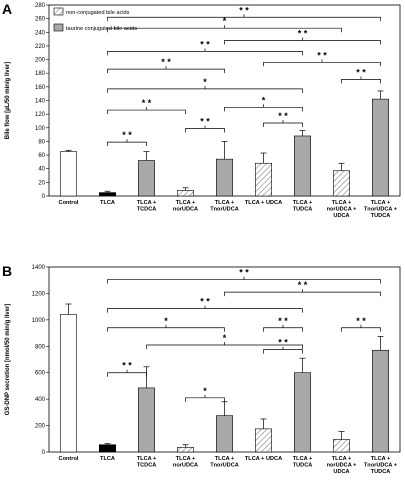 The image size is (405, 500). Describe the element at coordinates (40, 115) in the screenshot. I see `y-tick-label: 120` at that location.